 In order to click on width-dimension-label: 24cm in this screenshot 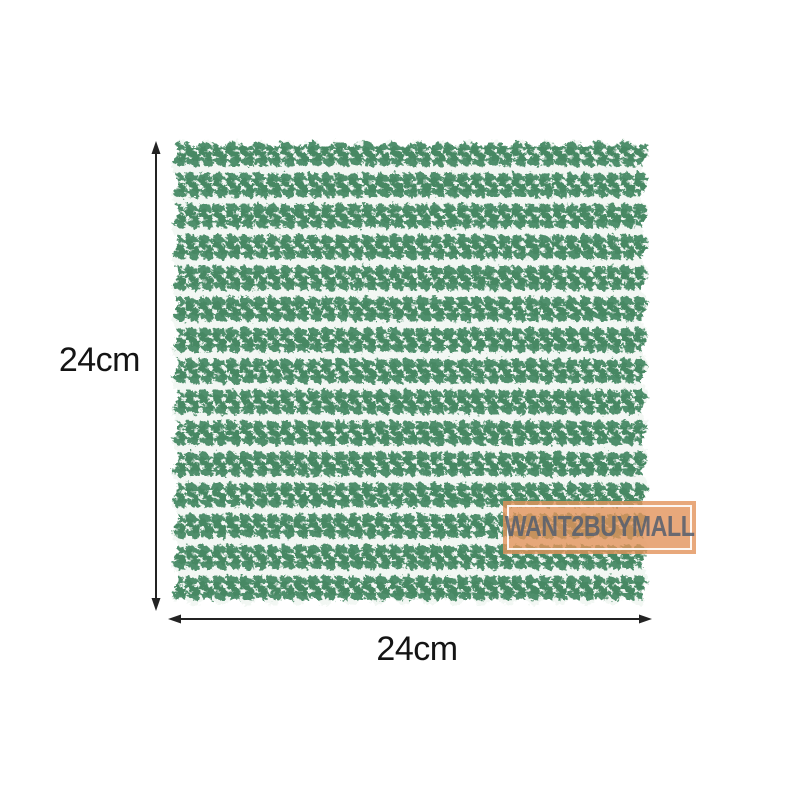, I will do `click(417, 649)`.